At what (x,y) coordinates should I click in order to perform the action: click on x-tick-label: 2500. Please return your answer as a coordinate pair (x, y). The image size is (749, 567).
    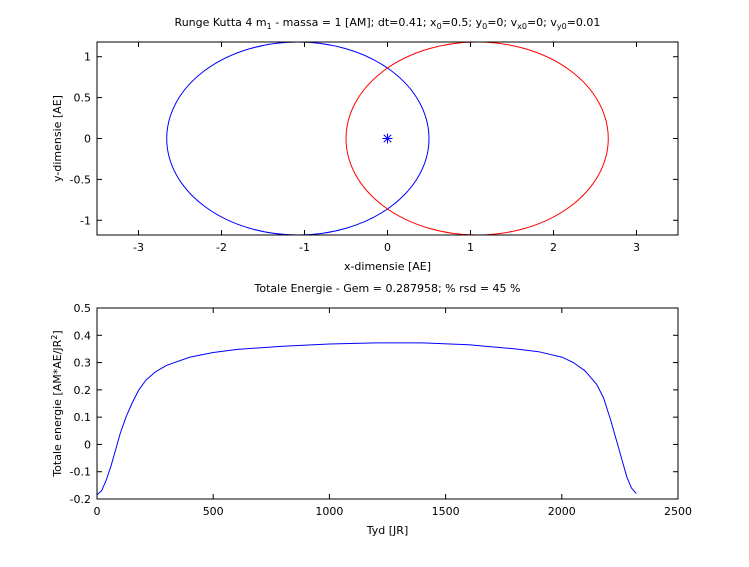
    Looking at the image, I should click on (678, 511).